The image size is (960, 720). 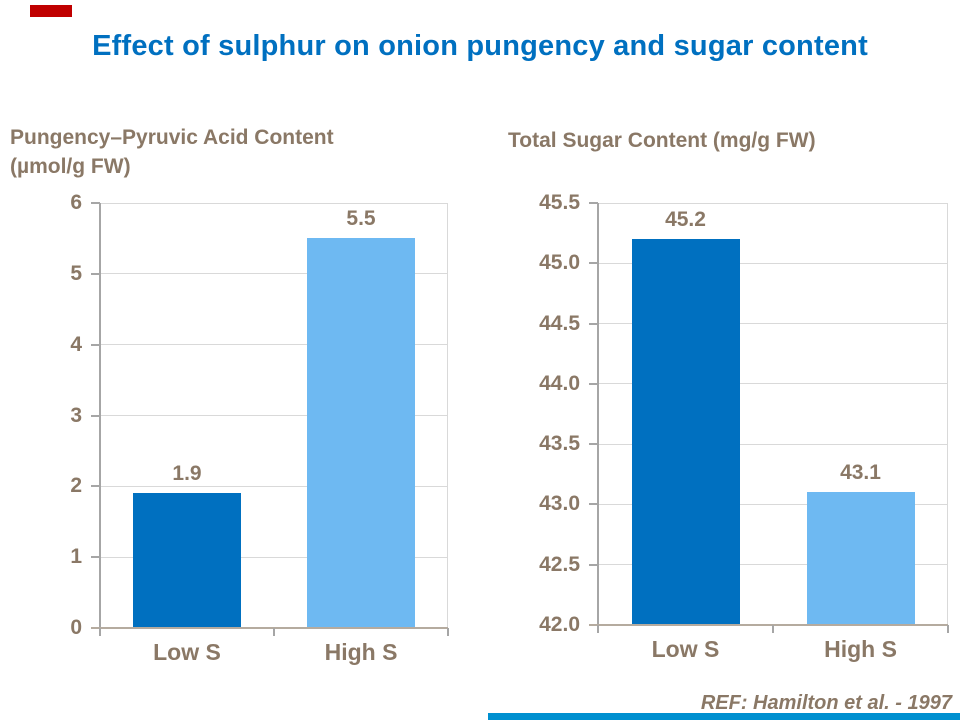 What do you see at coordinates (559, 564) in the screenshot?
I see `y-tick-label: 42.5` at bounding box center [559, 564].